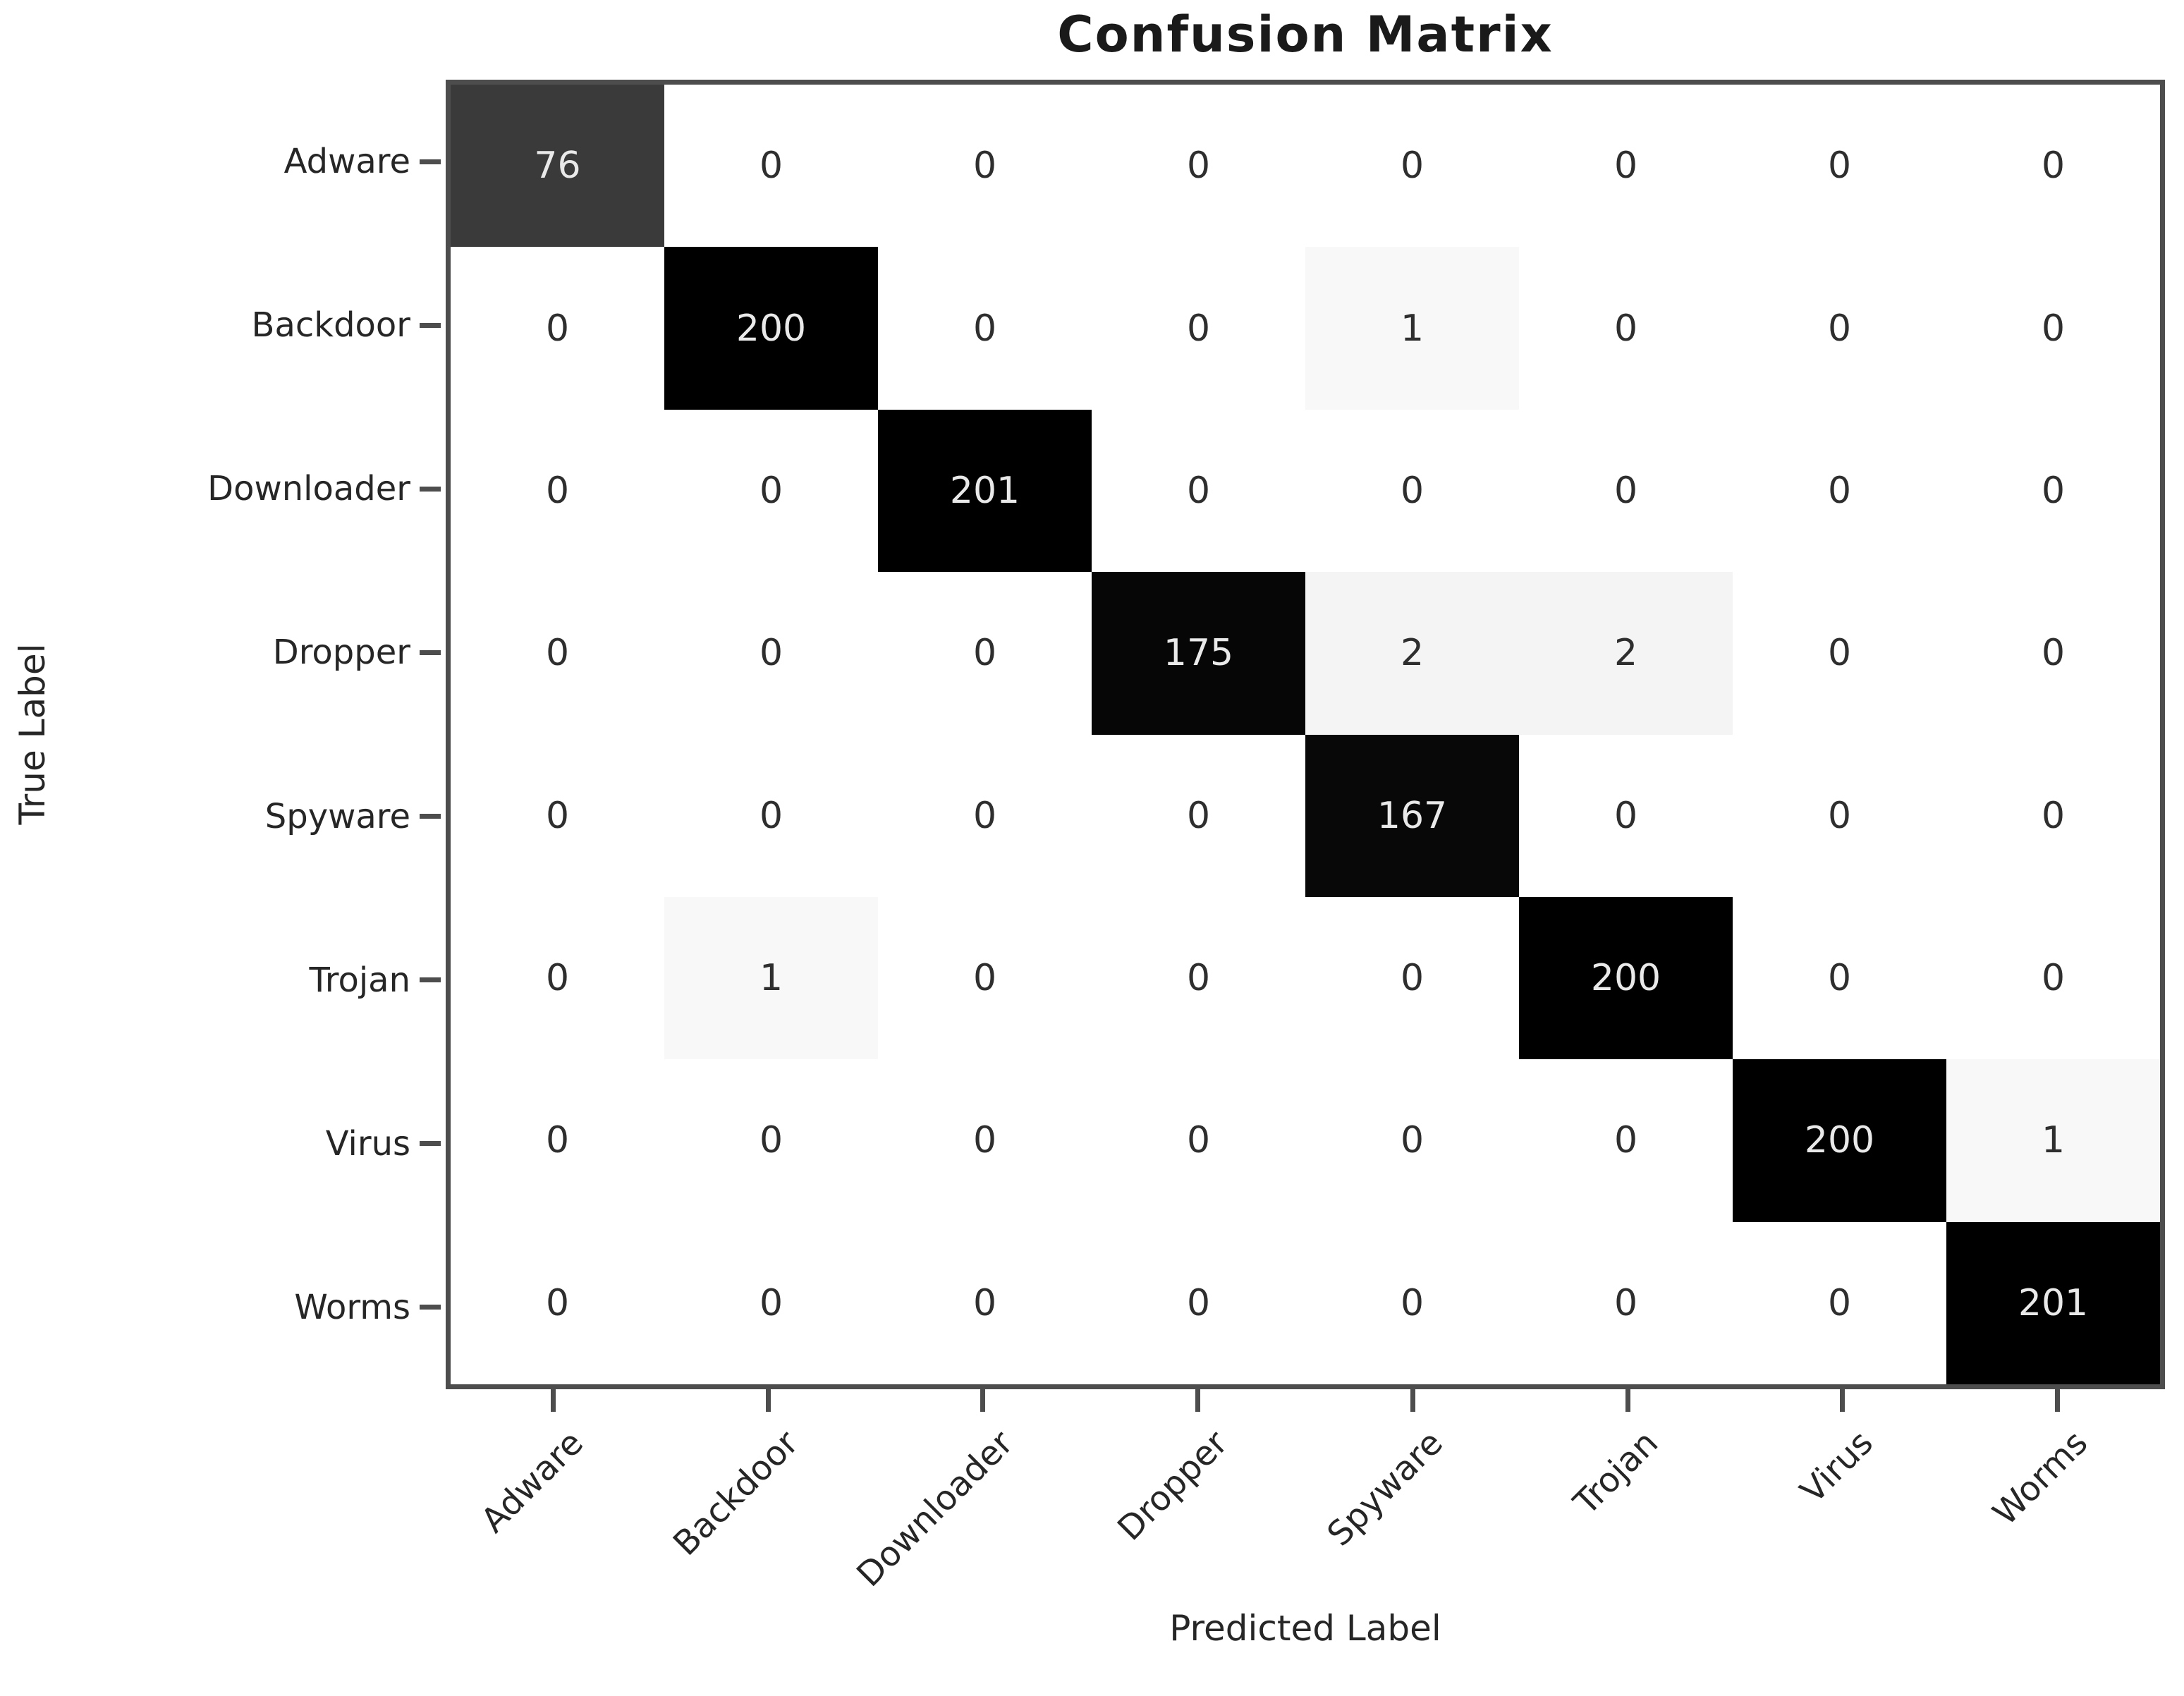 This screenshot has height=1696, width=2184. Describe the element at coordinates (557, 328) in the screenshot. I see `matrix-cell-Backdoor-Adware: 0` at that location.